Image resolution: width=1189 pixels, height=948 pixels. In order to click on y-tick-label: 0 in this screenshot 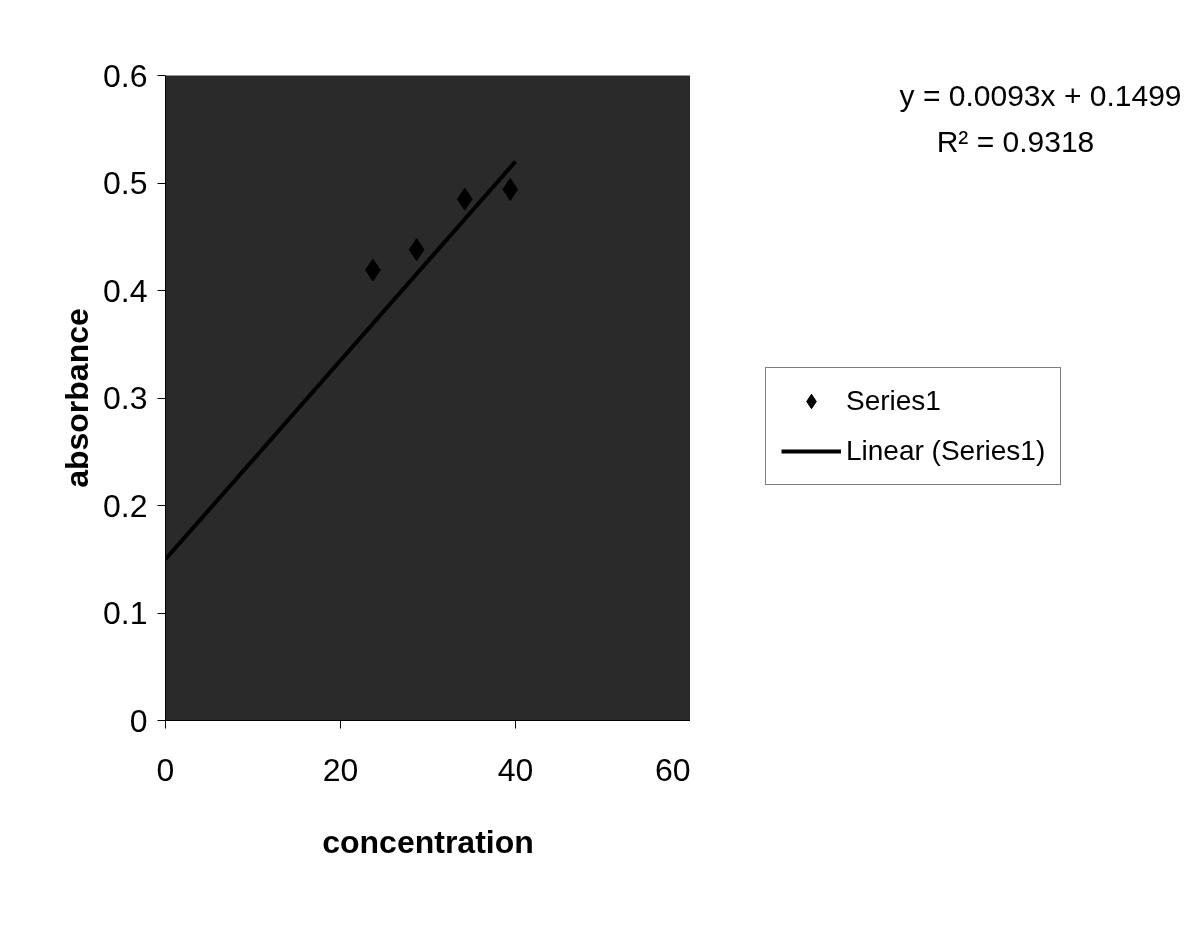, I will do `click(138, 720)`.